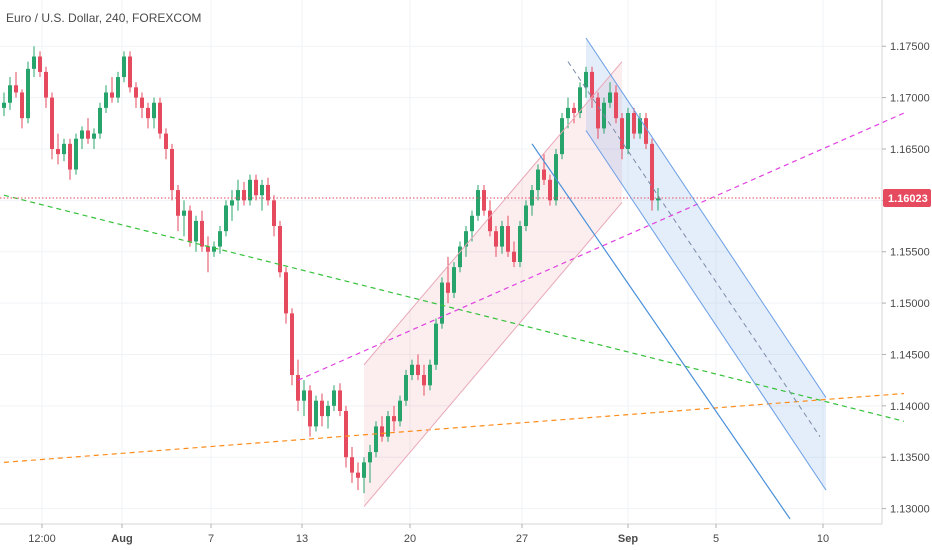 The width and height of the screenshot is (932, 550). Describe the element at coordinates (454, 427) in the screenshot. I see `trendline` at that location.